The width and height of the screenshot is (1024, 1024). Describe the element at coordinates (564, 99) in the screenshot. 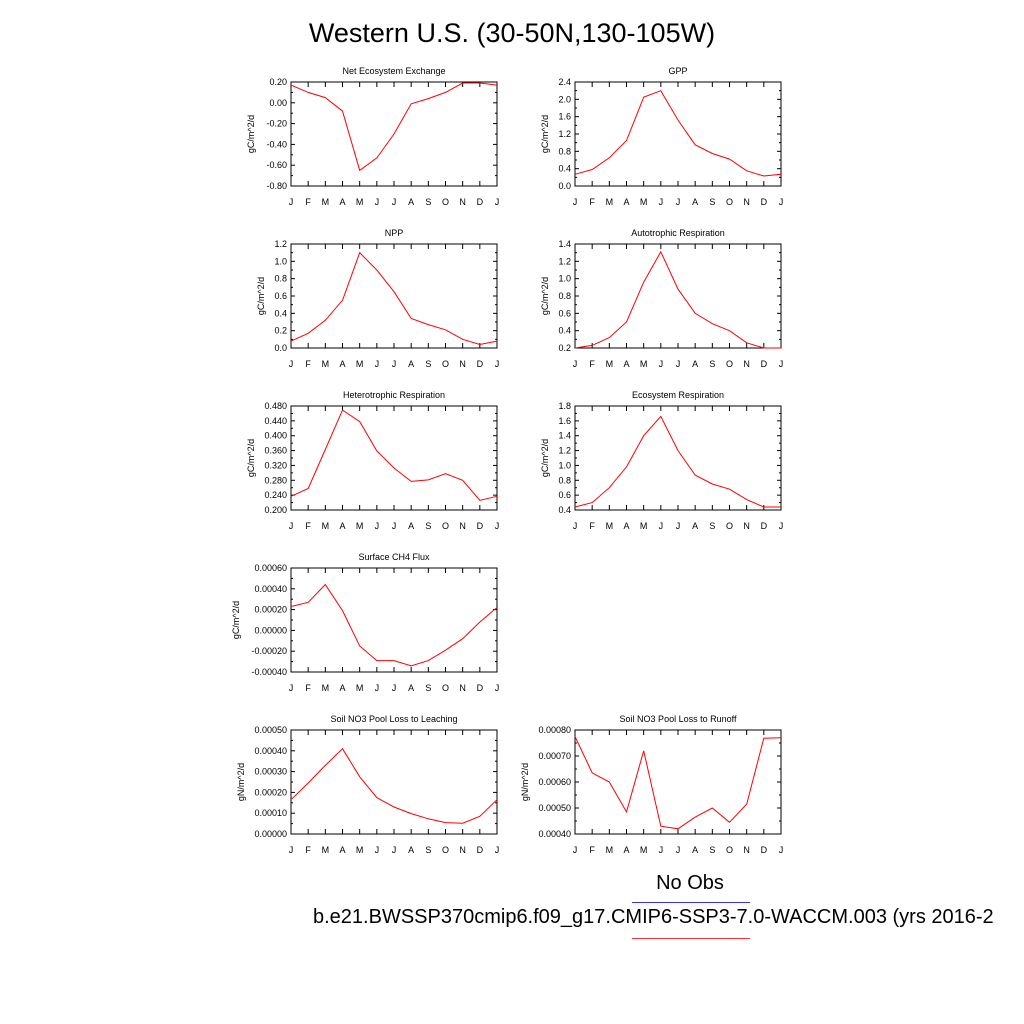

I see `y-tick-label: 2.0` at that location.